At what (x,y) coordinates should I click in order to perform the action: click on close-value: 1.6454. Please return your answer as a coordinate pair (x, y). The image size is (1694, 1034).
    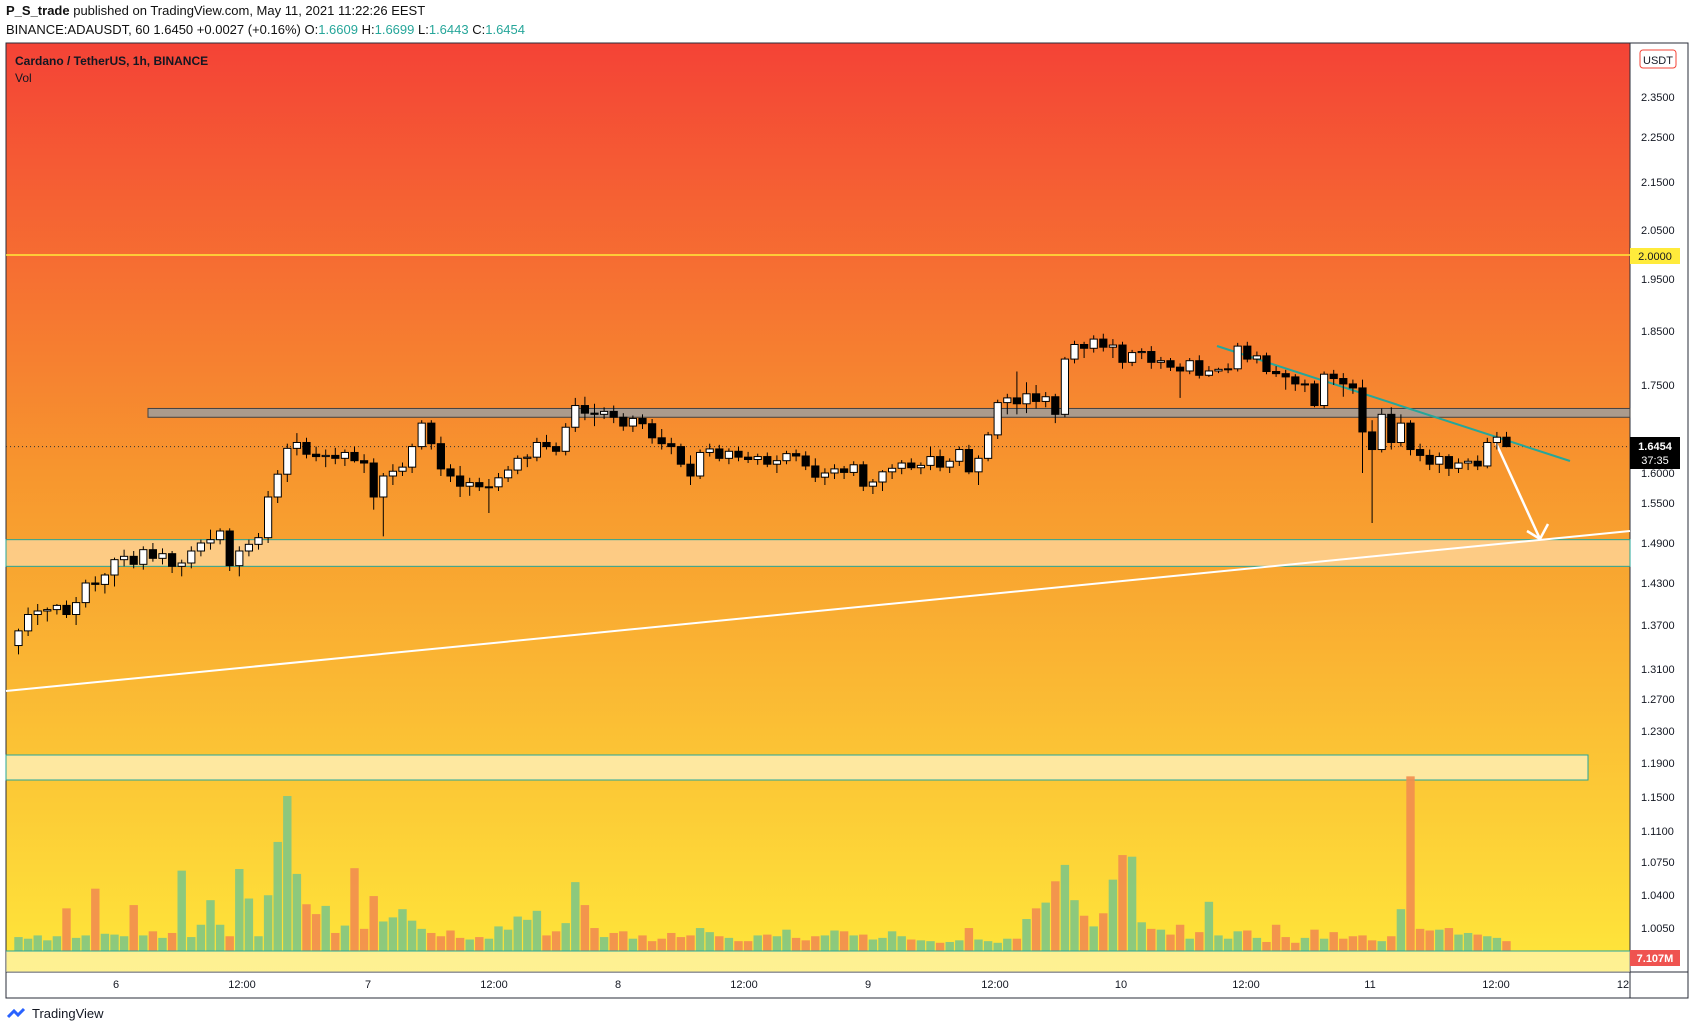
    Looking at the image, I should click on (505, 29).